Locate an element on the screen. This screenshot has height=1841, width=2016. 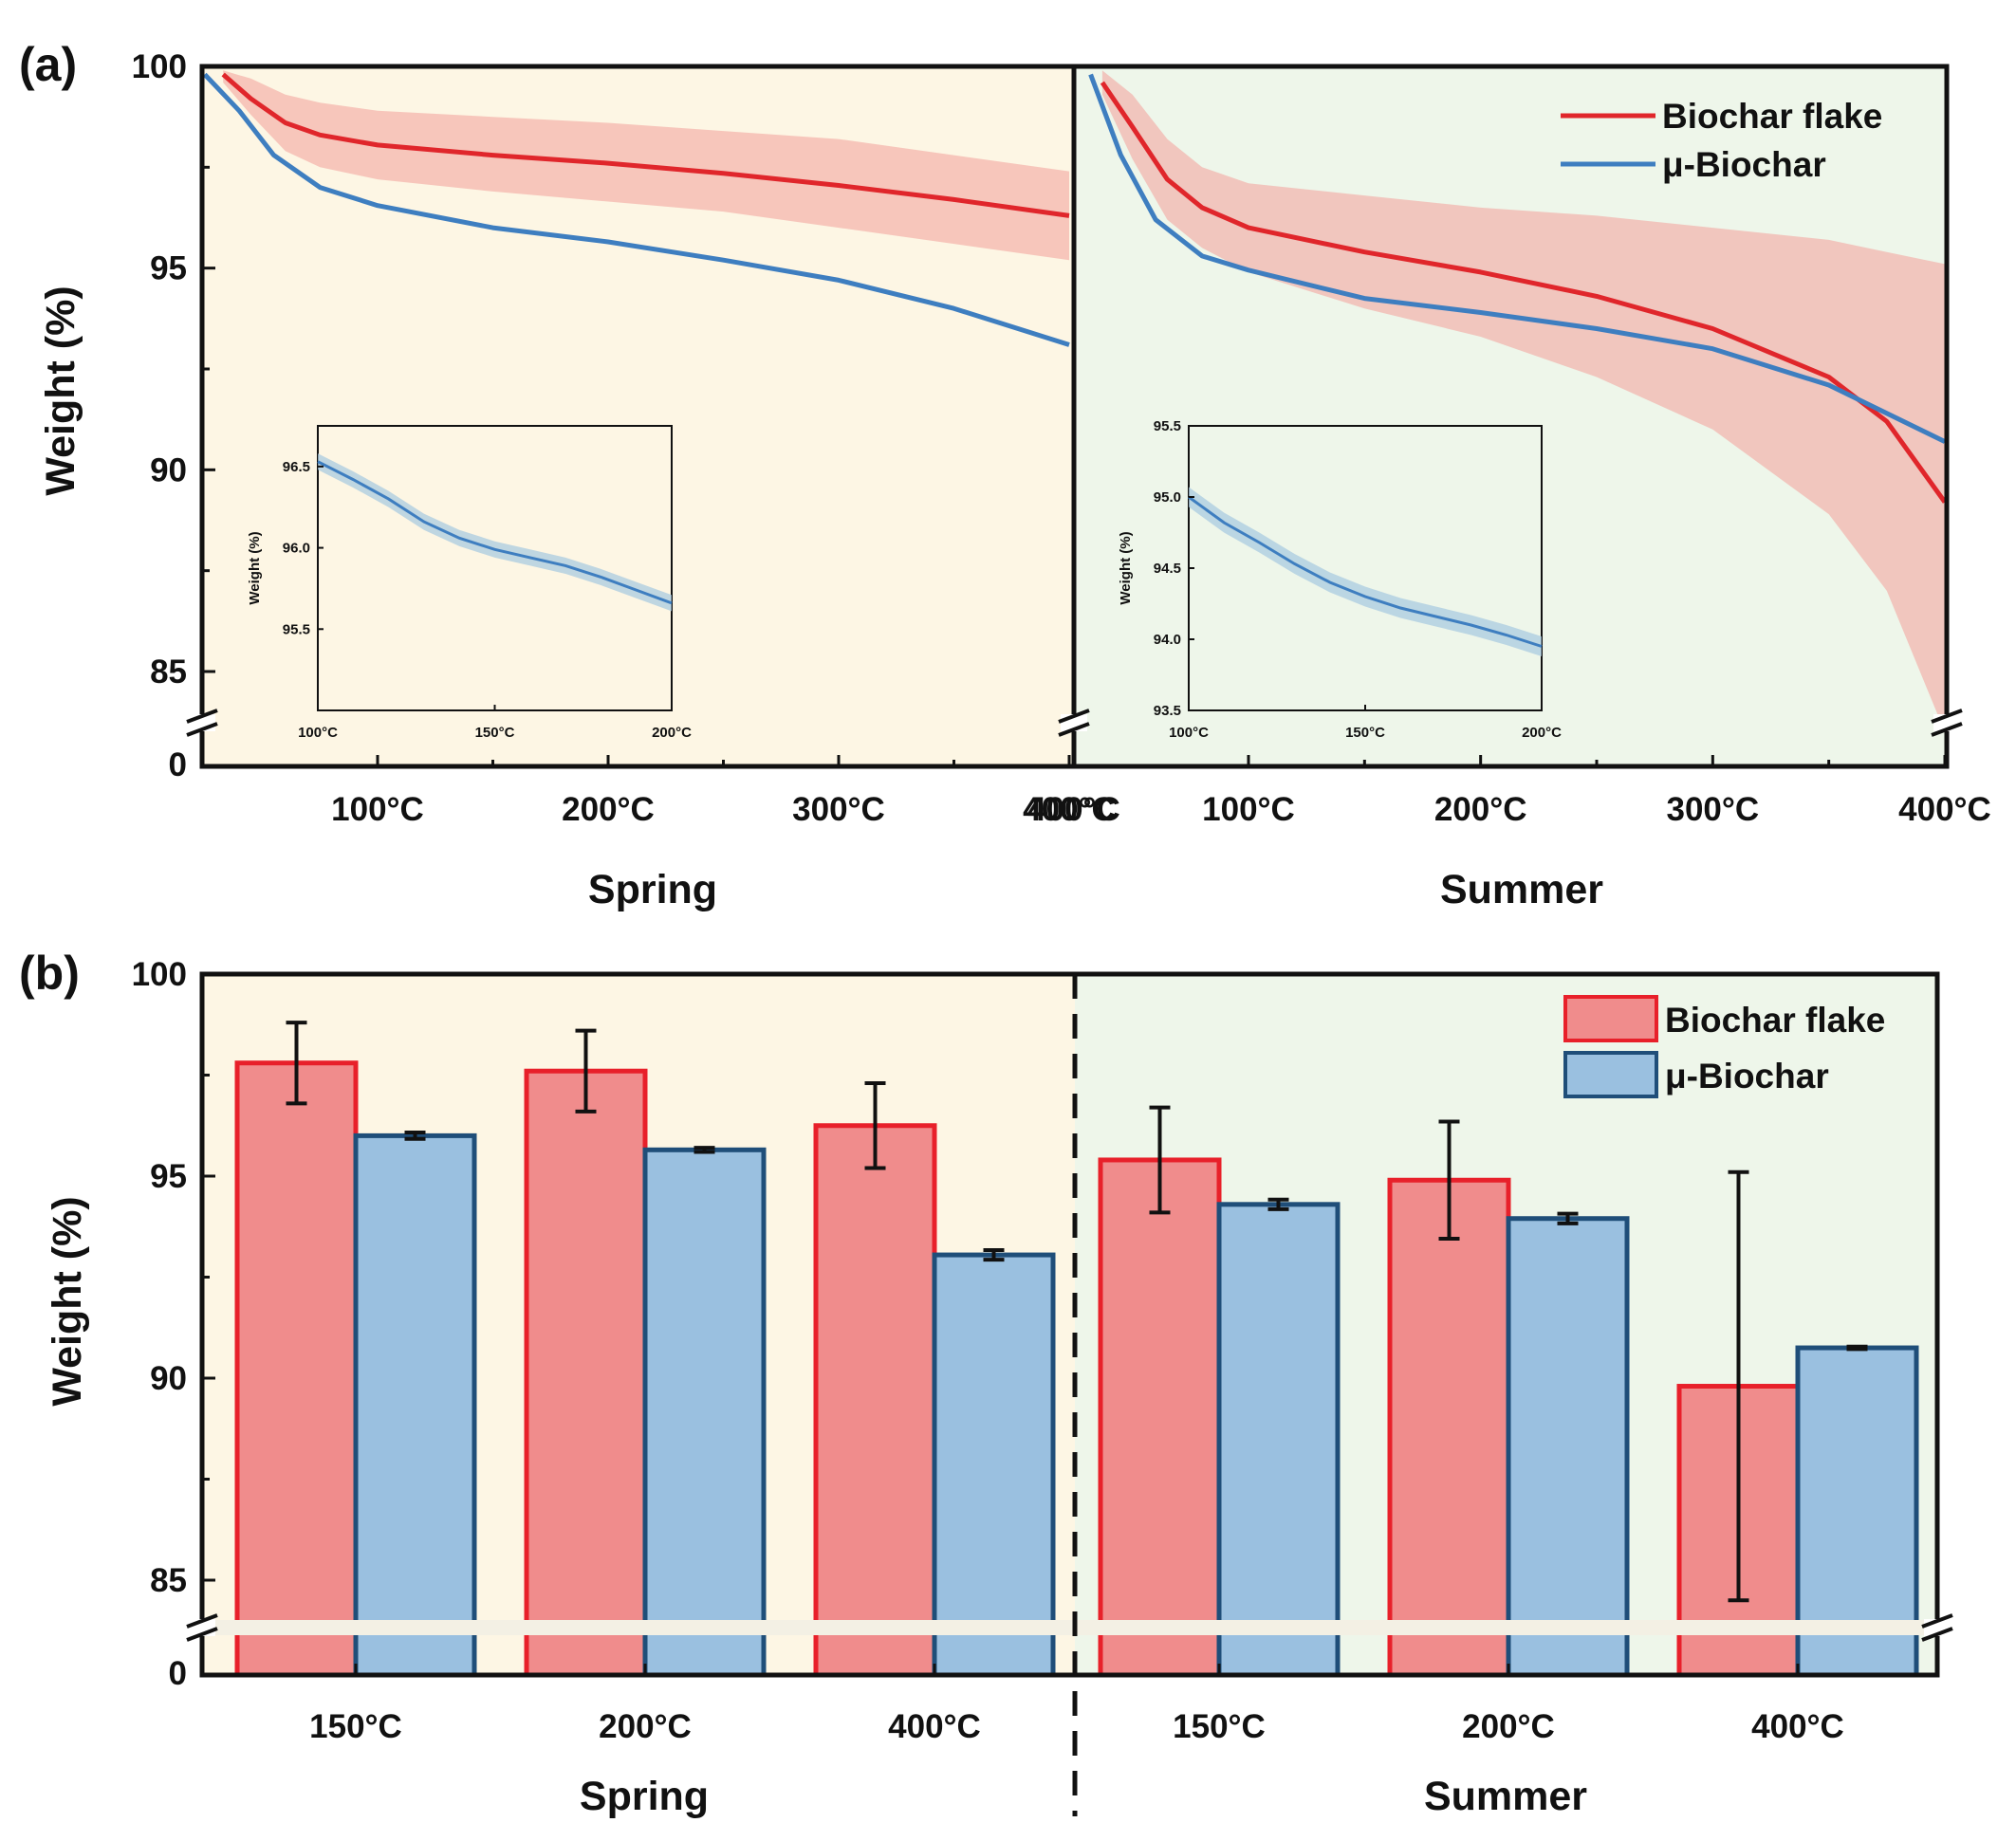
panel-a-y-tick-label: 90 is located at coordinates (168, 469).